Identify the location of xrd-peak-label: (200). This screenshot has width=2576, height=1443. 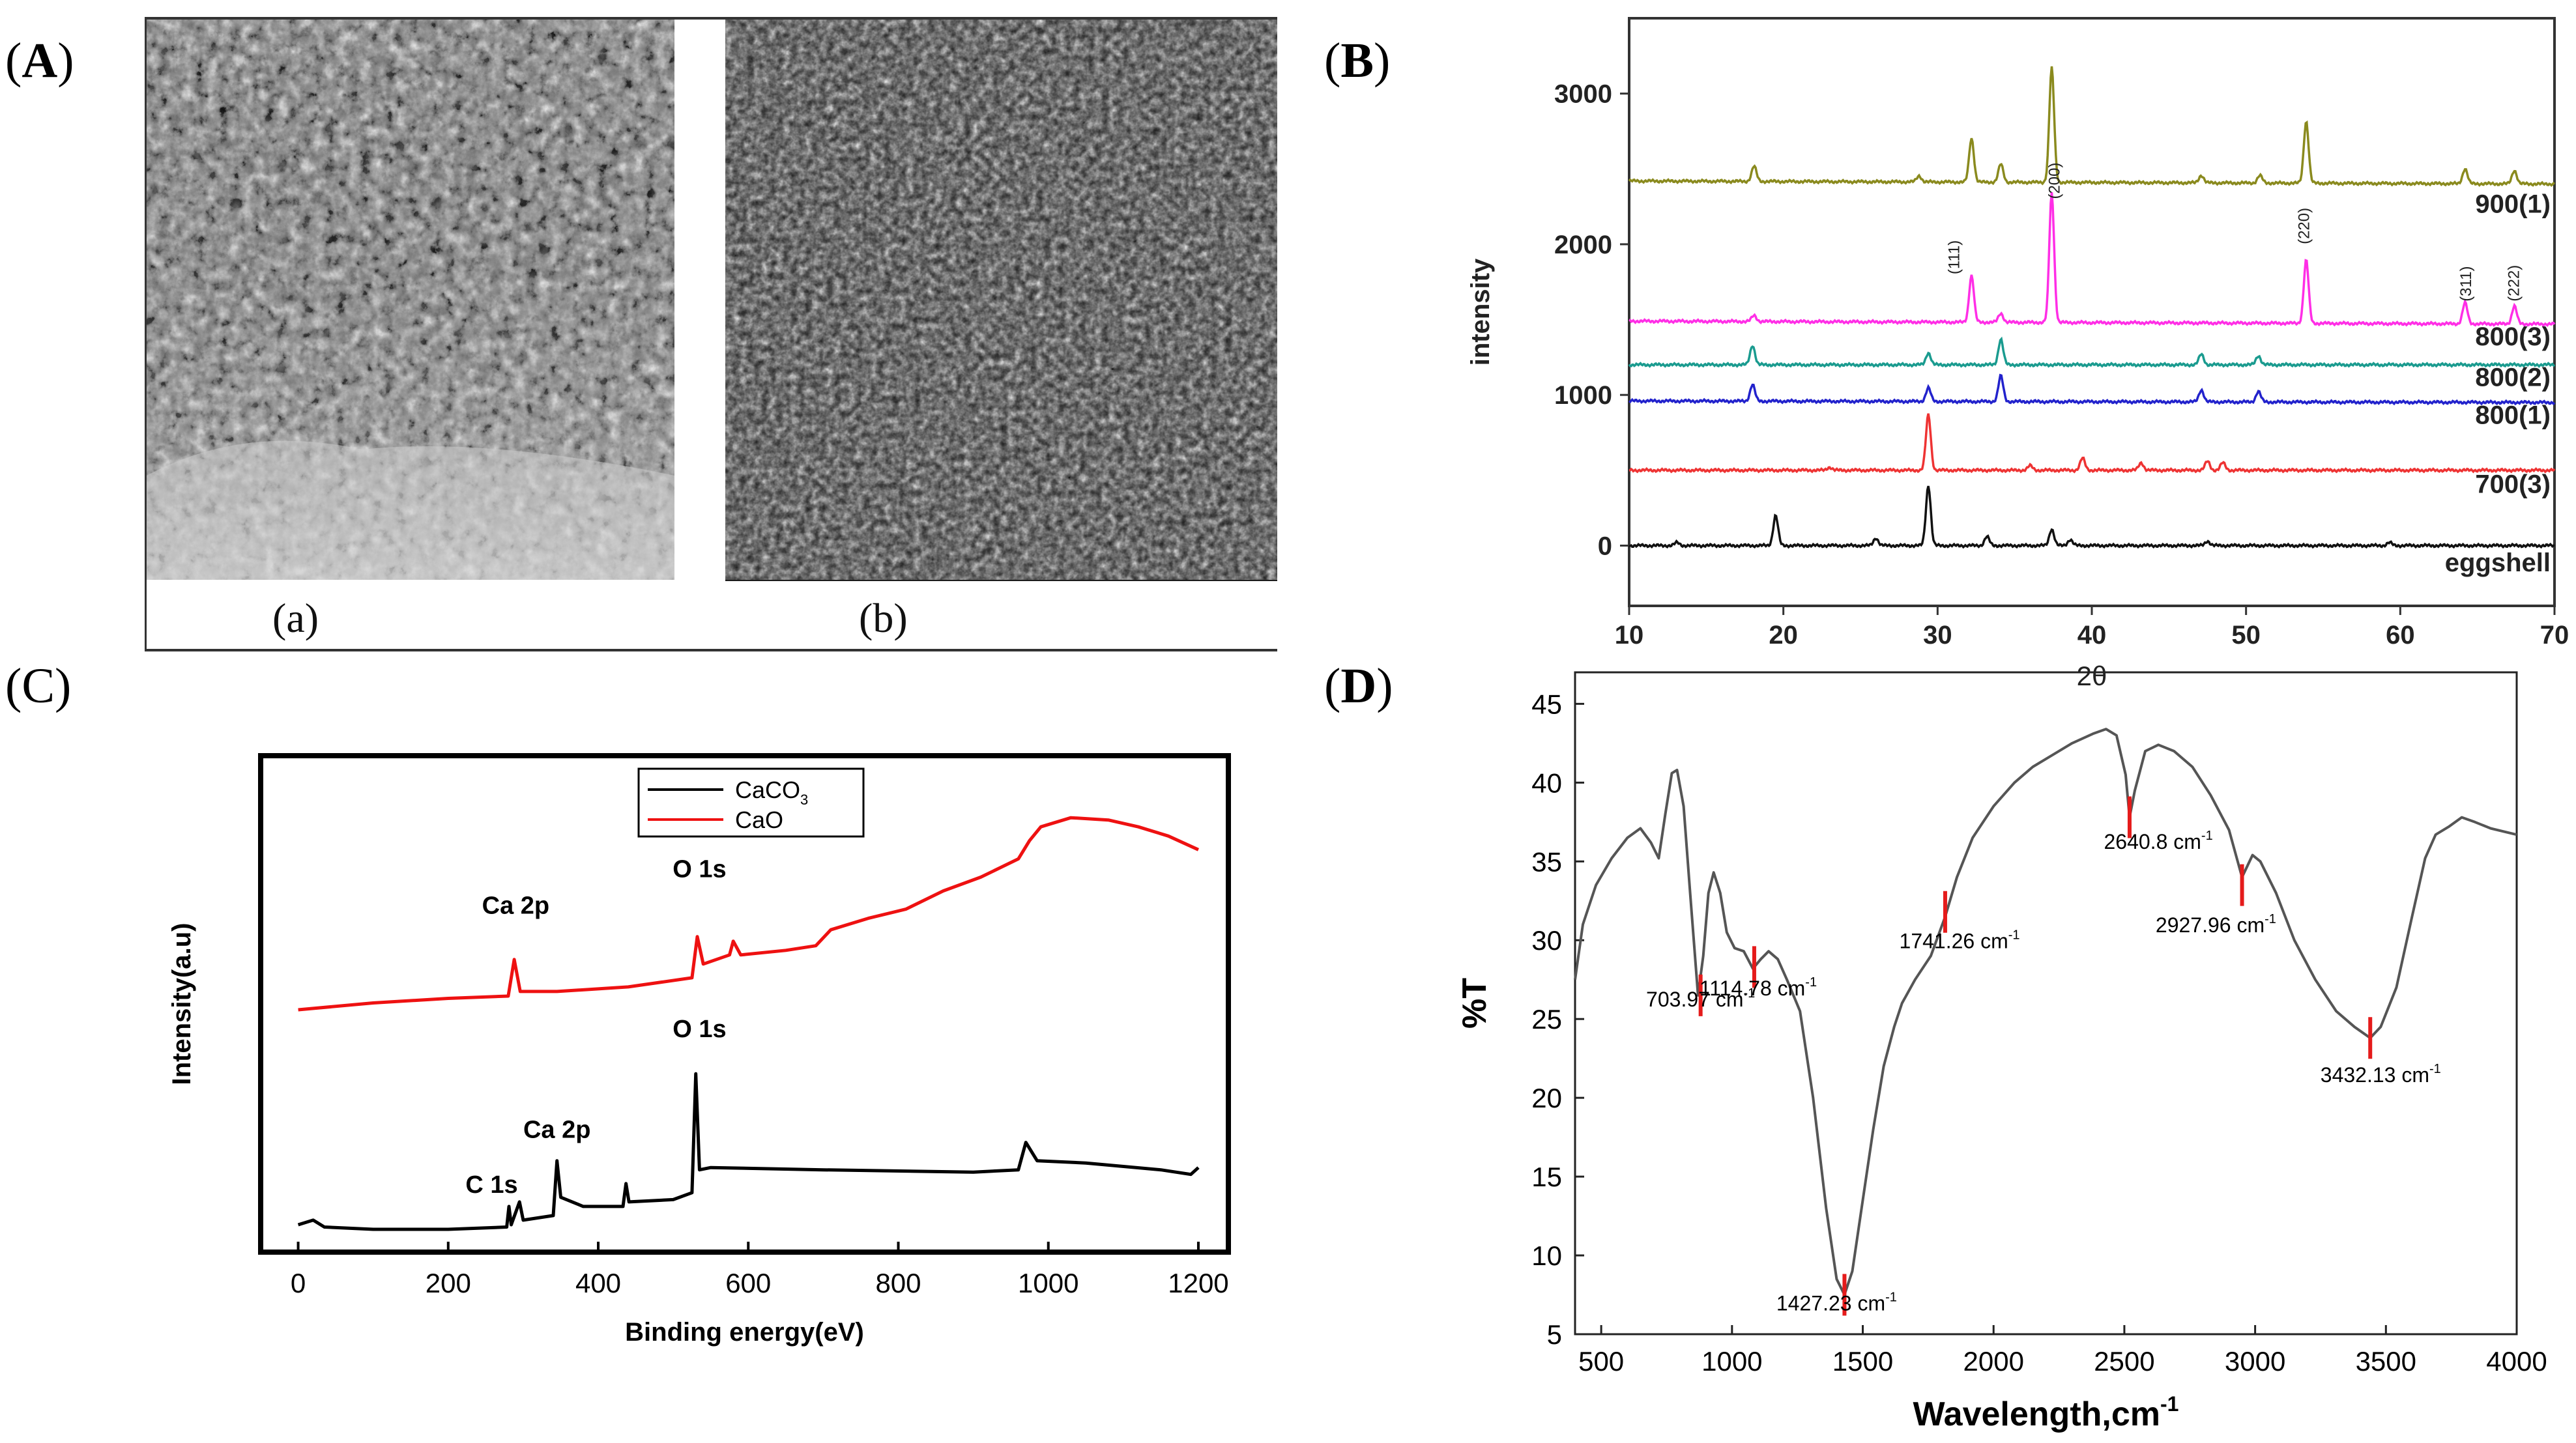
(2054, 181).